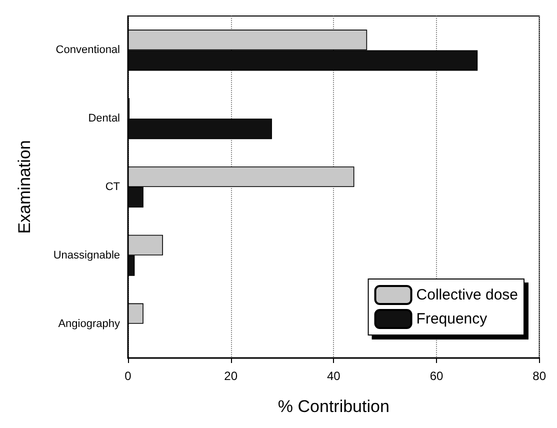  I want to click on y-axis-title: Examination, so click(24, 187).